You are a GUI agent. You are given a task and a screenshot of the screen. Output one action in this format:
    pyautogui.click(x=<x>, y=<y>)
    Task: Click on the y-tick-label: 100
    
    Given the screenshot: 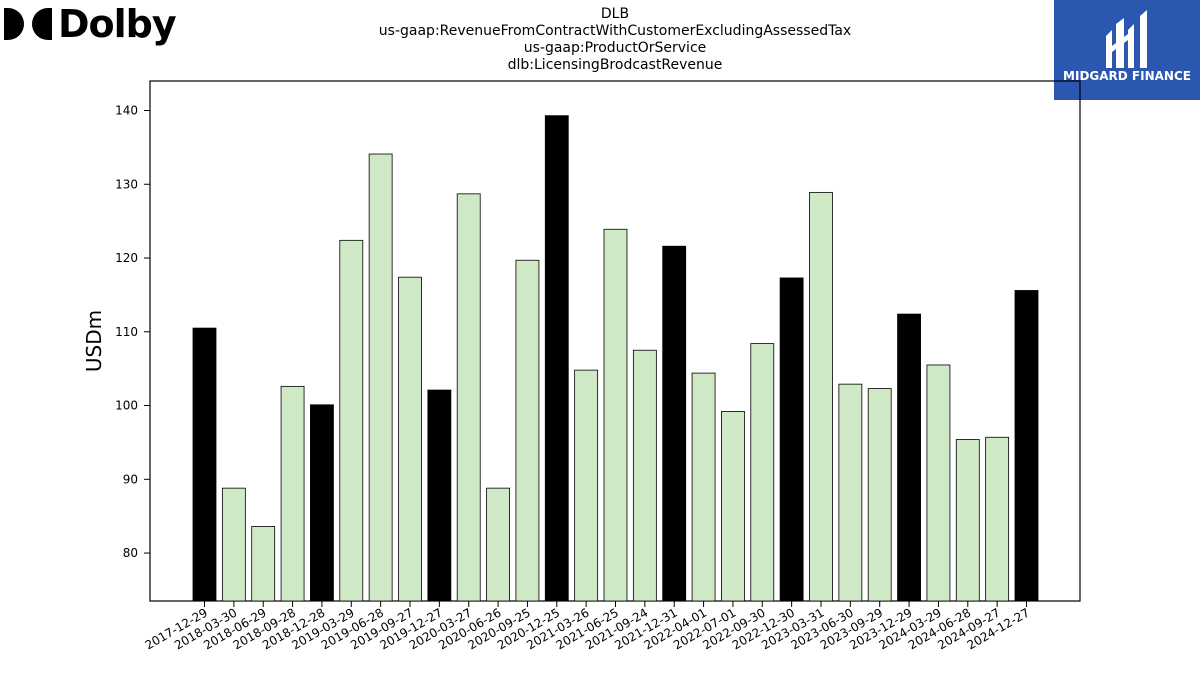 What is the action you would take?
    pyautogui.click(x=126, y=406)
    